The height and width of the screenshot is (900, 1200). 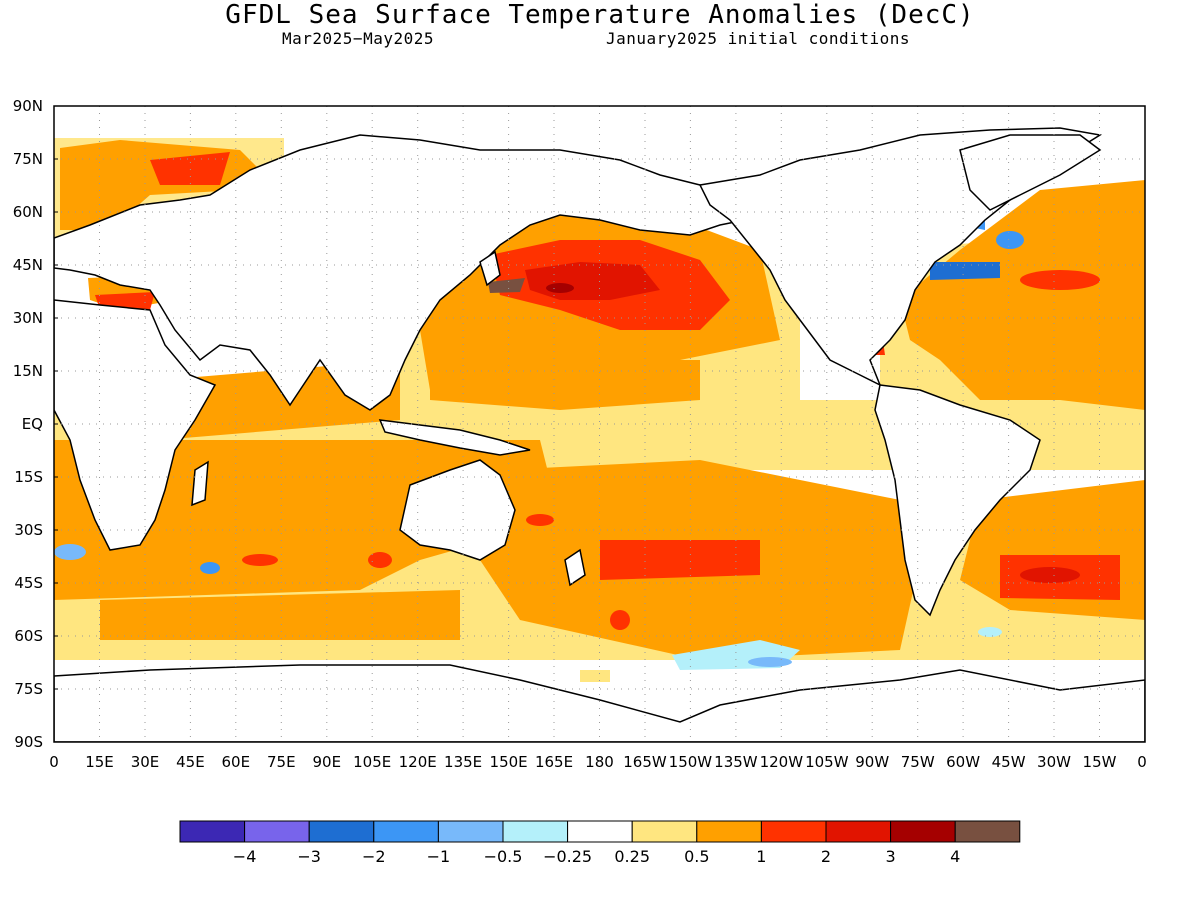 I want to click on lon-label: 165W, so click(x=645, y=762).